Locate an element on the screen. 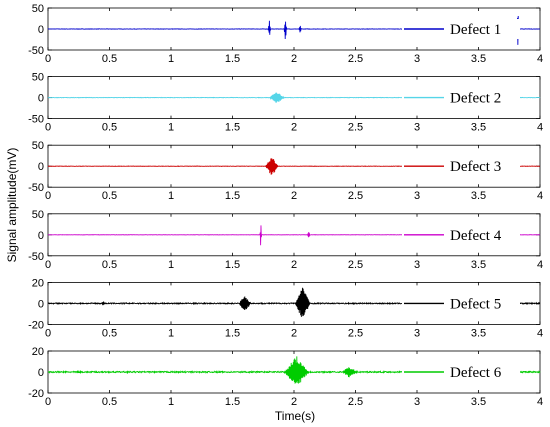 The height and width of the screenshot is (427, 550). panel-3-xtick-label: 1.5 is located at coordinates (232, 196).